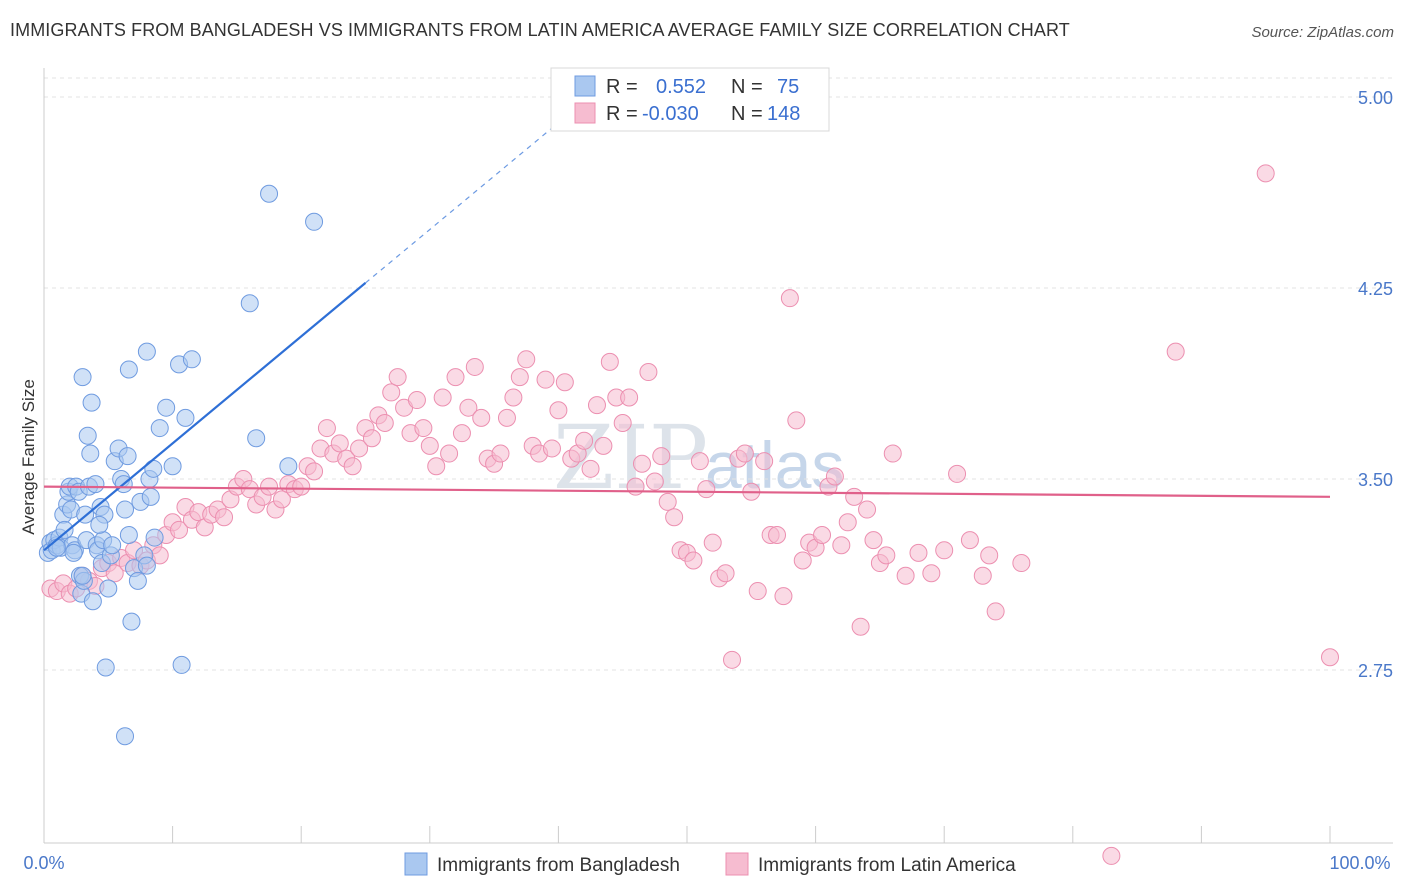  Describe the element at coordinates (747, 87) in the screenshot. I see `legend-n-label-1: N =` at that location.